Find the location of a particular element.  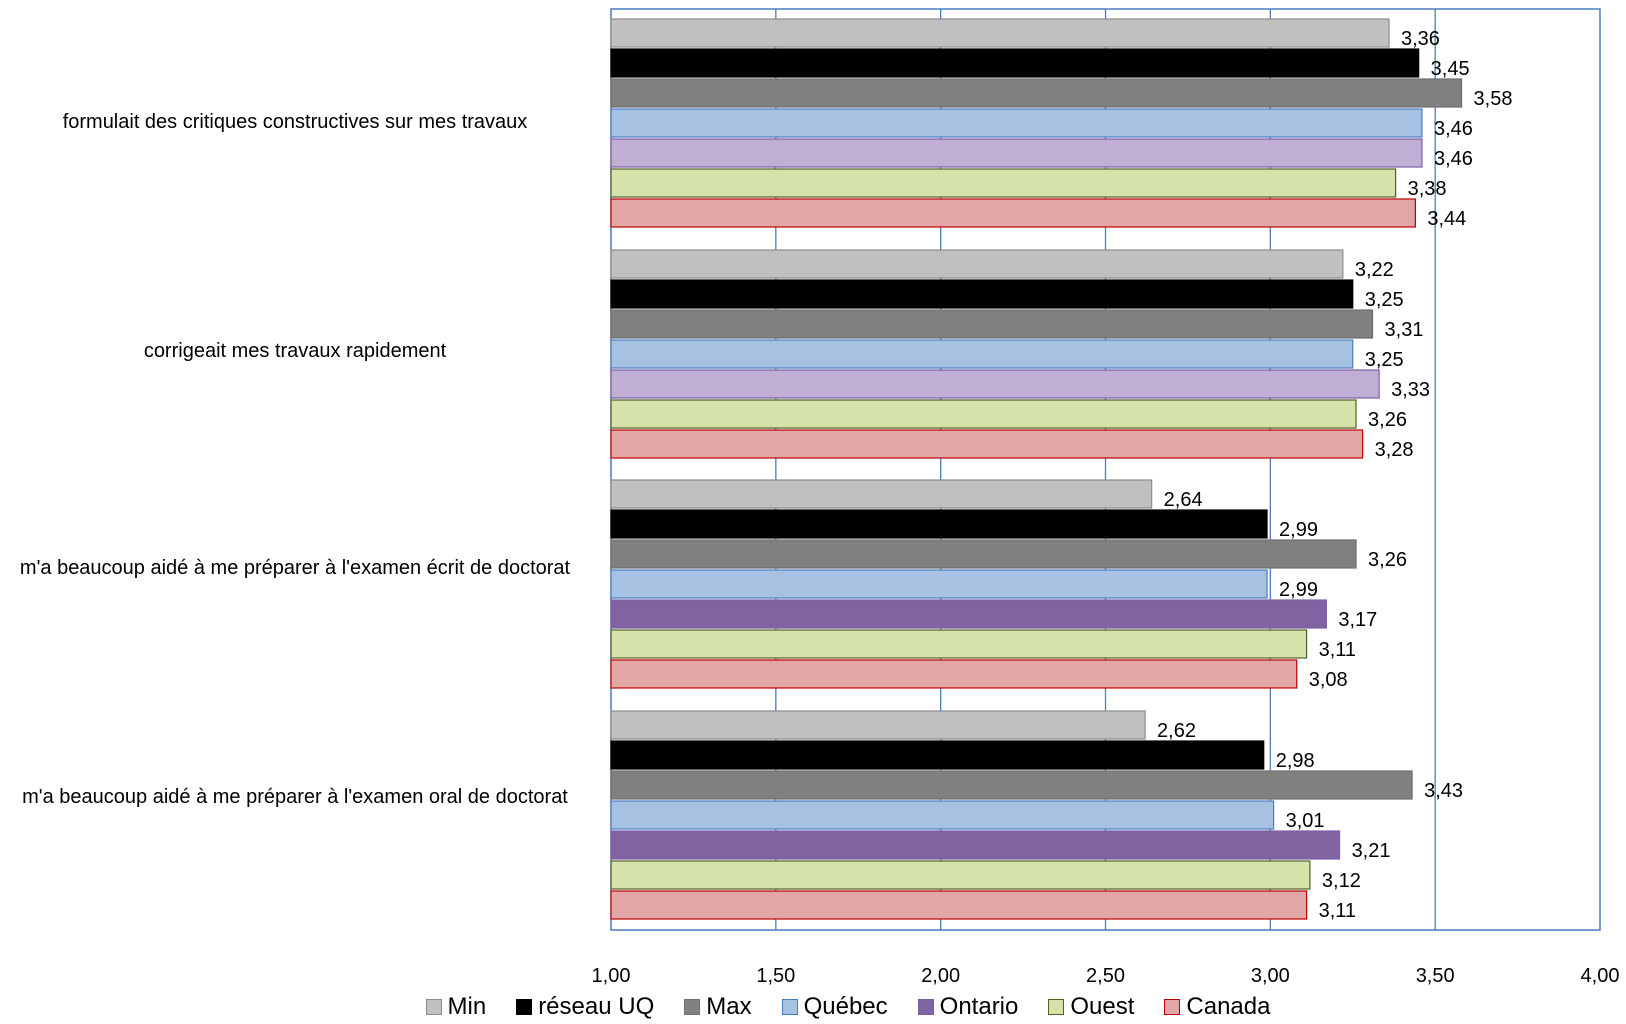

legend-label: réseau UQ is located at coordinates (596, 1006).